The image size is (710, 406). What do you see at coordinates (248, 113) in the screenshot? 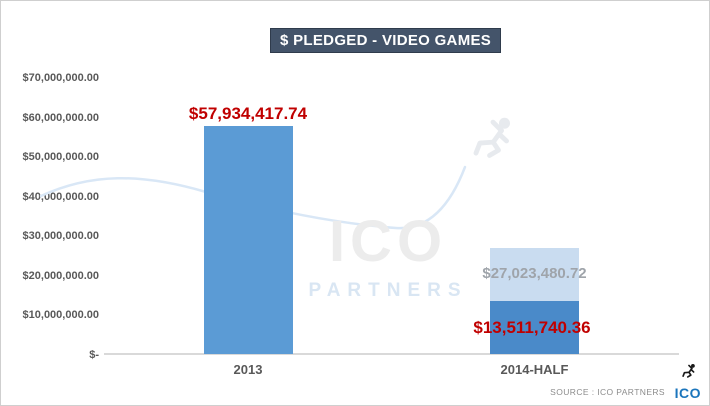
I see `value-label-2013: $57,934,417.74` at bounding box center [248, 113].